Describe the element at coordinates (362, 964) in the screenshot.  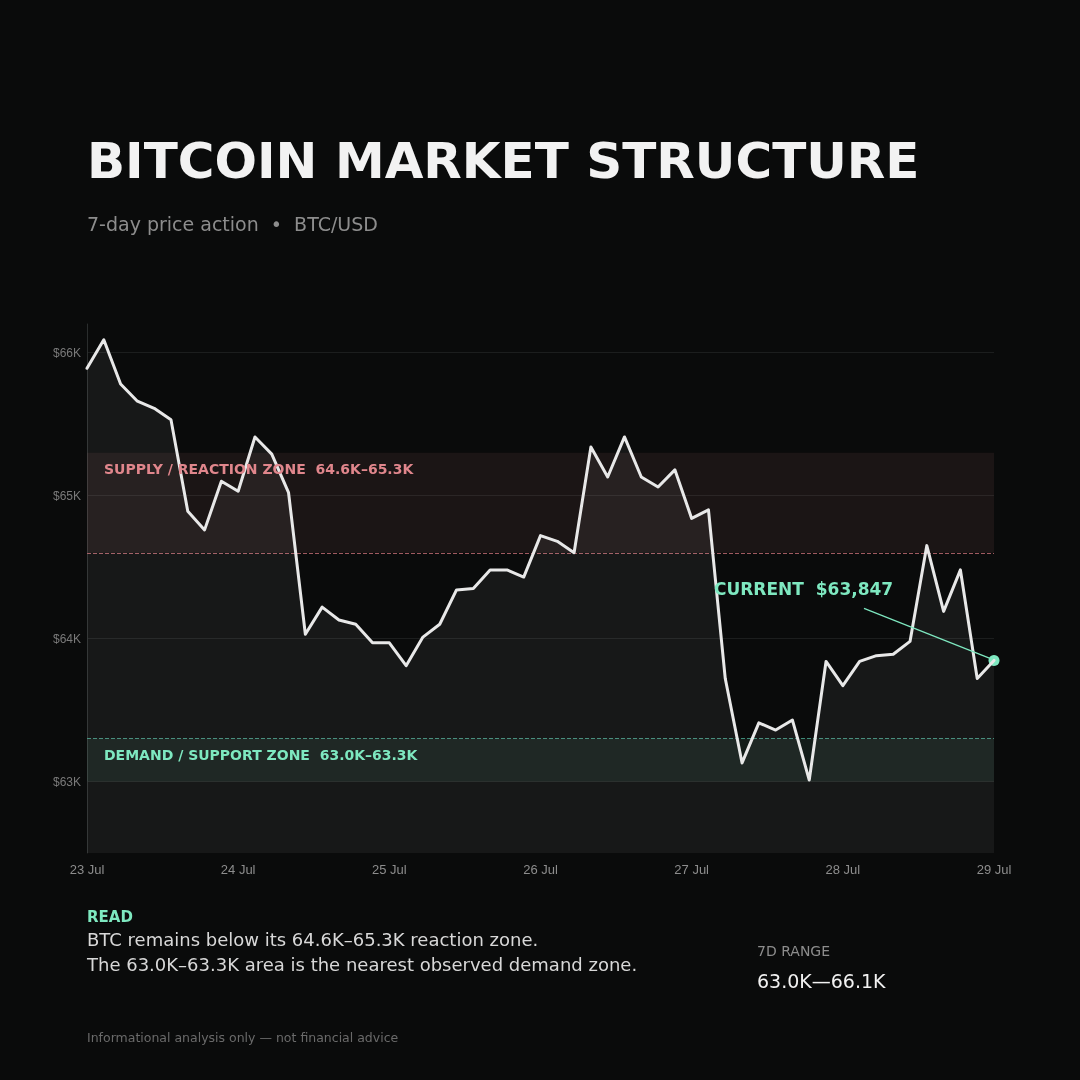
I see `text: The 63.0K–63.3K area is the nearest observed demand zone.` at that location.